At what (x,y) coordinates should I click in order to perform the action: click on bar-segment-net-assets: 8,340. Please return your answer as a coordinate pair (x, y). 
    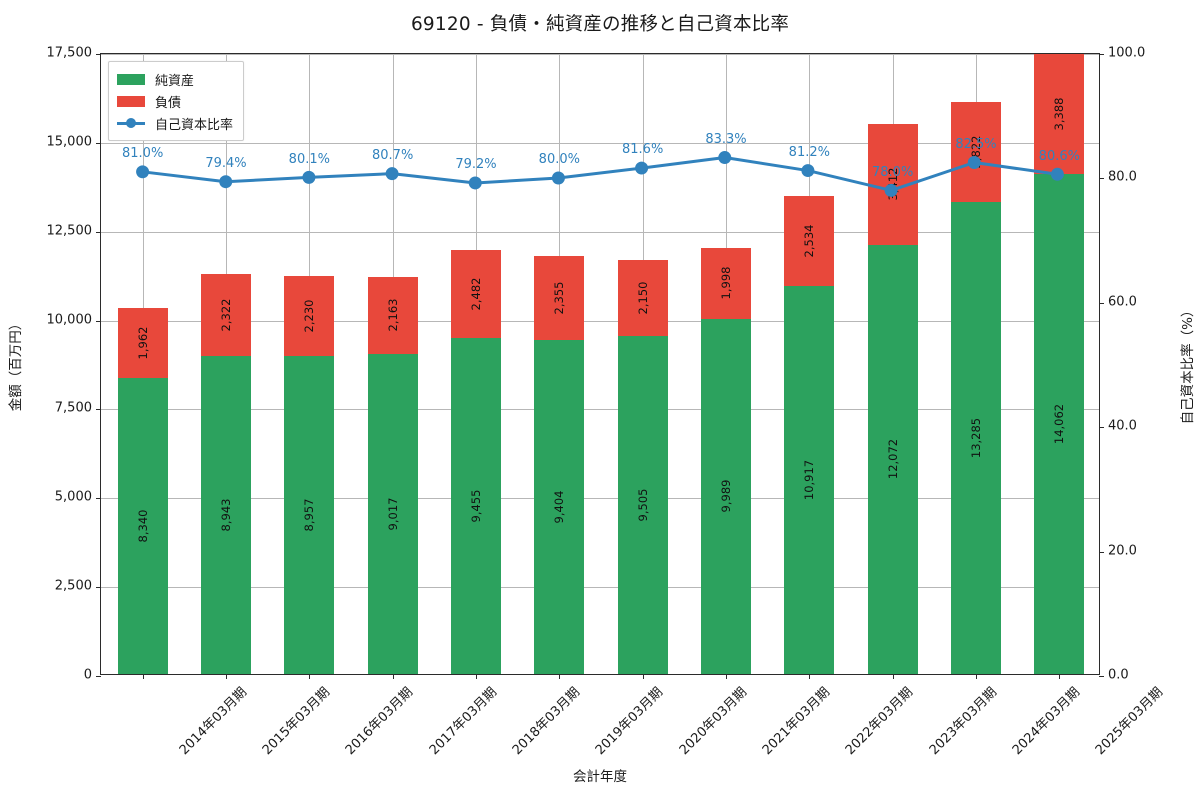
    Looking at the image, I should click on (142, 525).